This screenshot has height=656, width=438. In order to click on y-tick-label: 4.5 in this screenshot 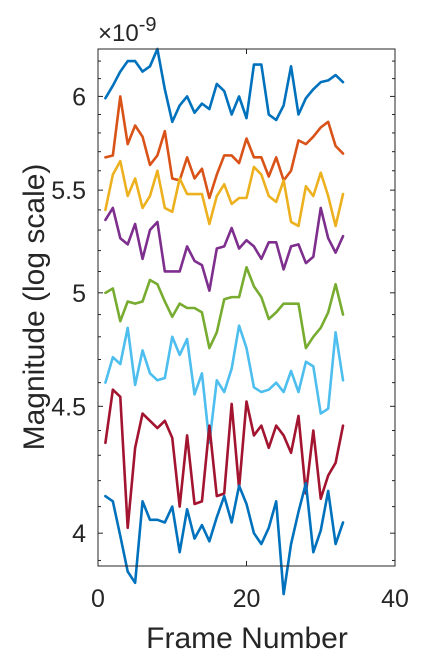, I will do `click(68, 407)`.